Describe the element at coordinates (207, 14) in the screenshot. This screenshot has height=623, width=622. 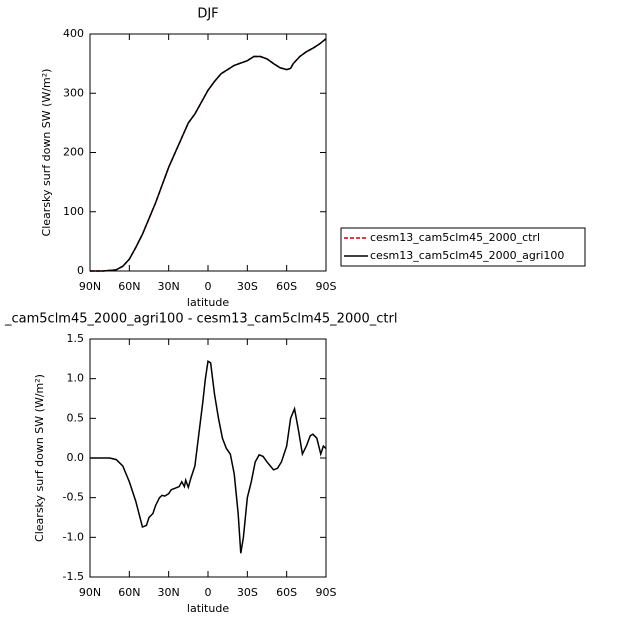
I see `chart-title: DJF` at that location.